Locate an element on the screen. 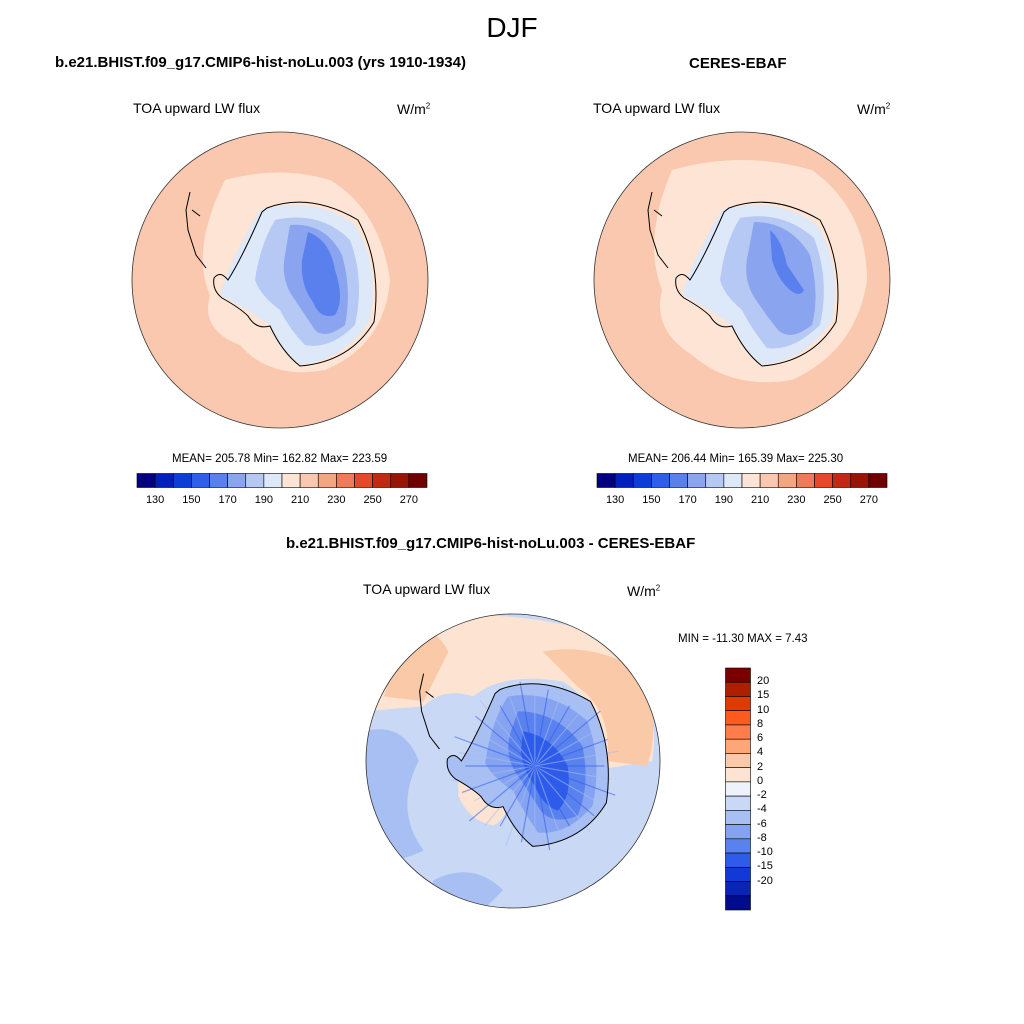 The width and height of the screenshot is (1024, 1024). colorbar-tick-label: -2 is located at coordinates (762, 795).